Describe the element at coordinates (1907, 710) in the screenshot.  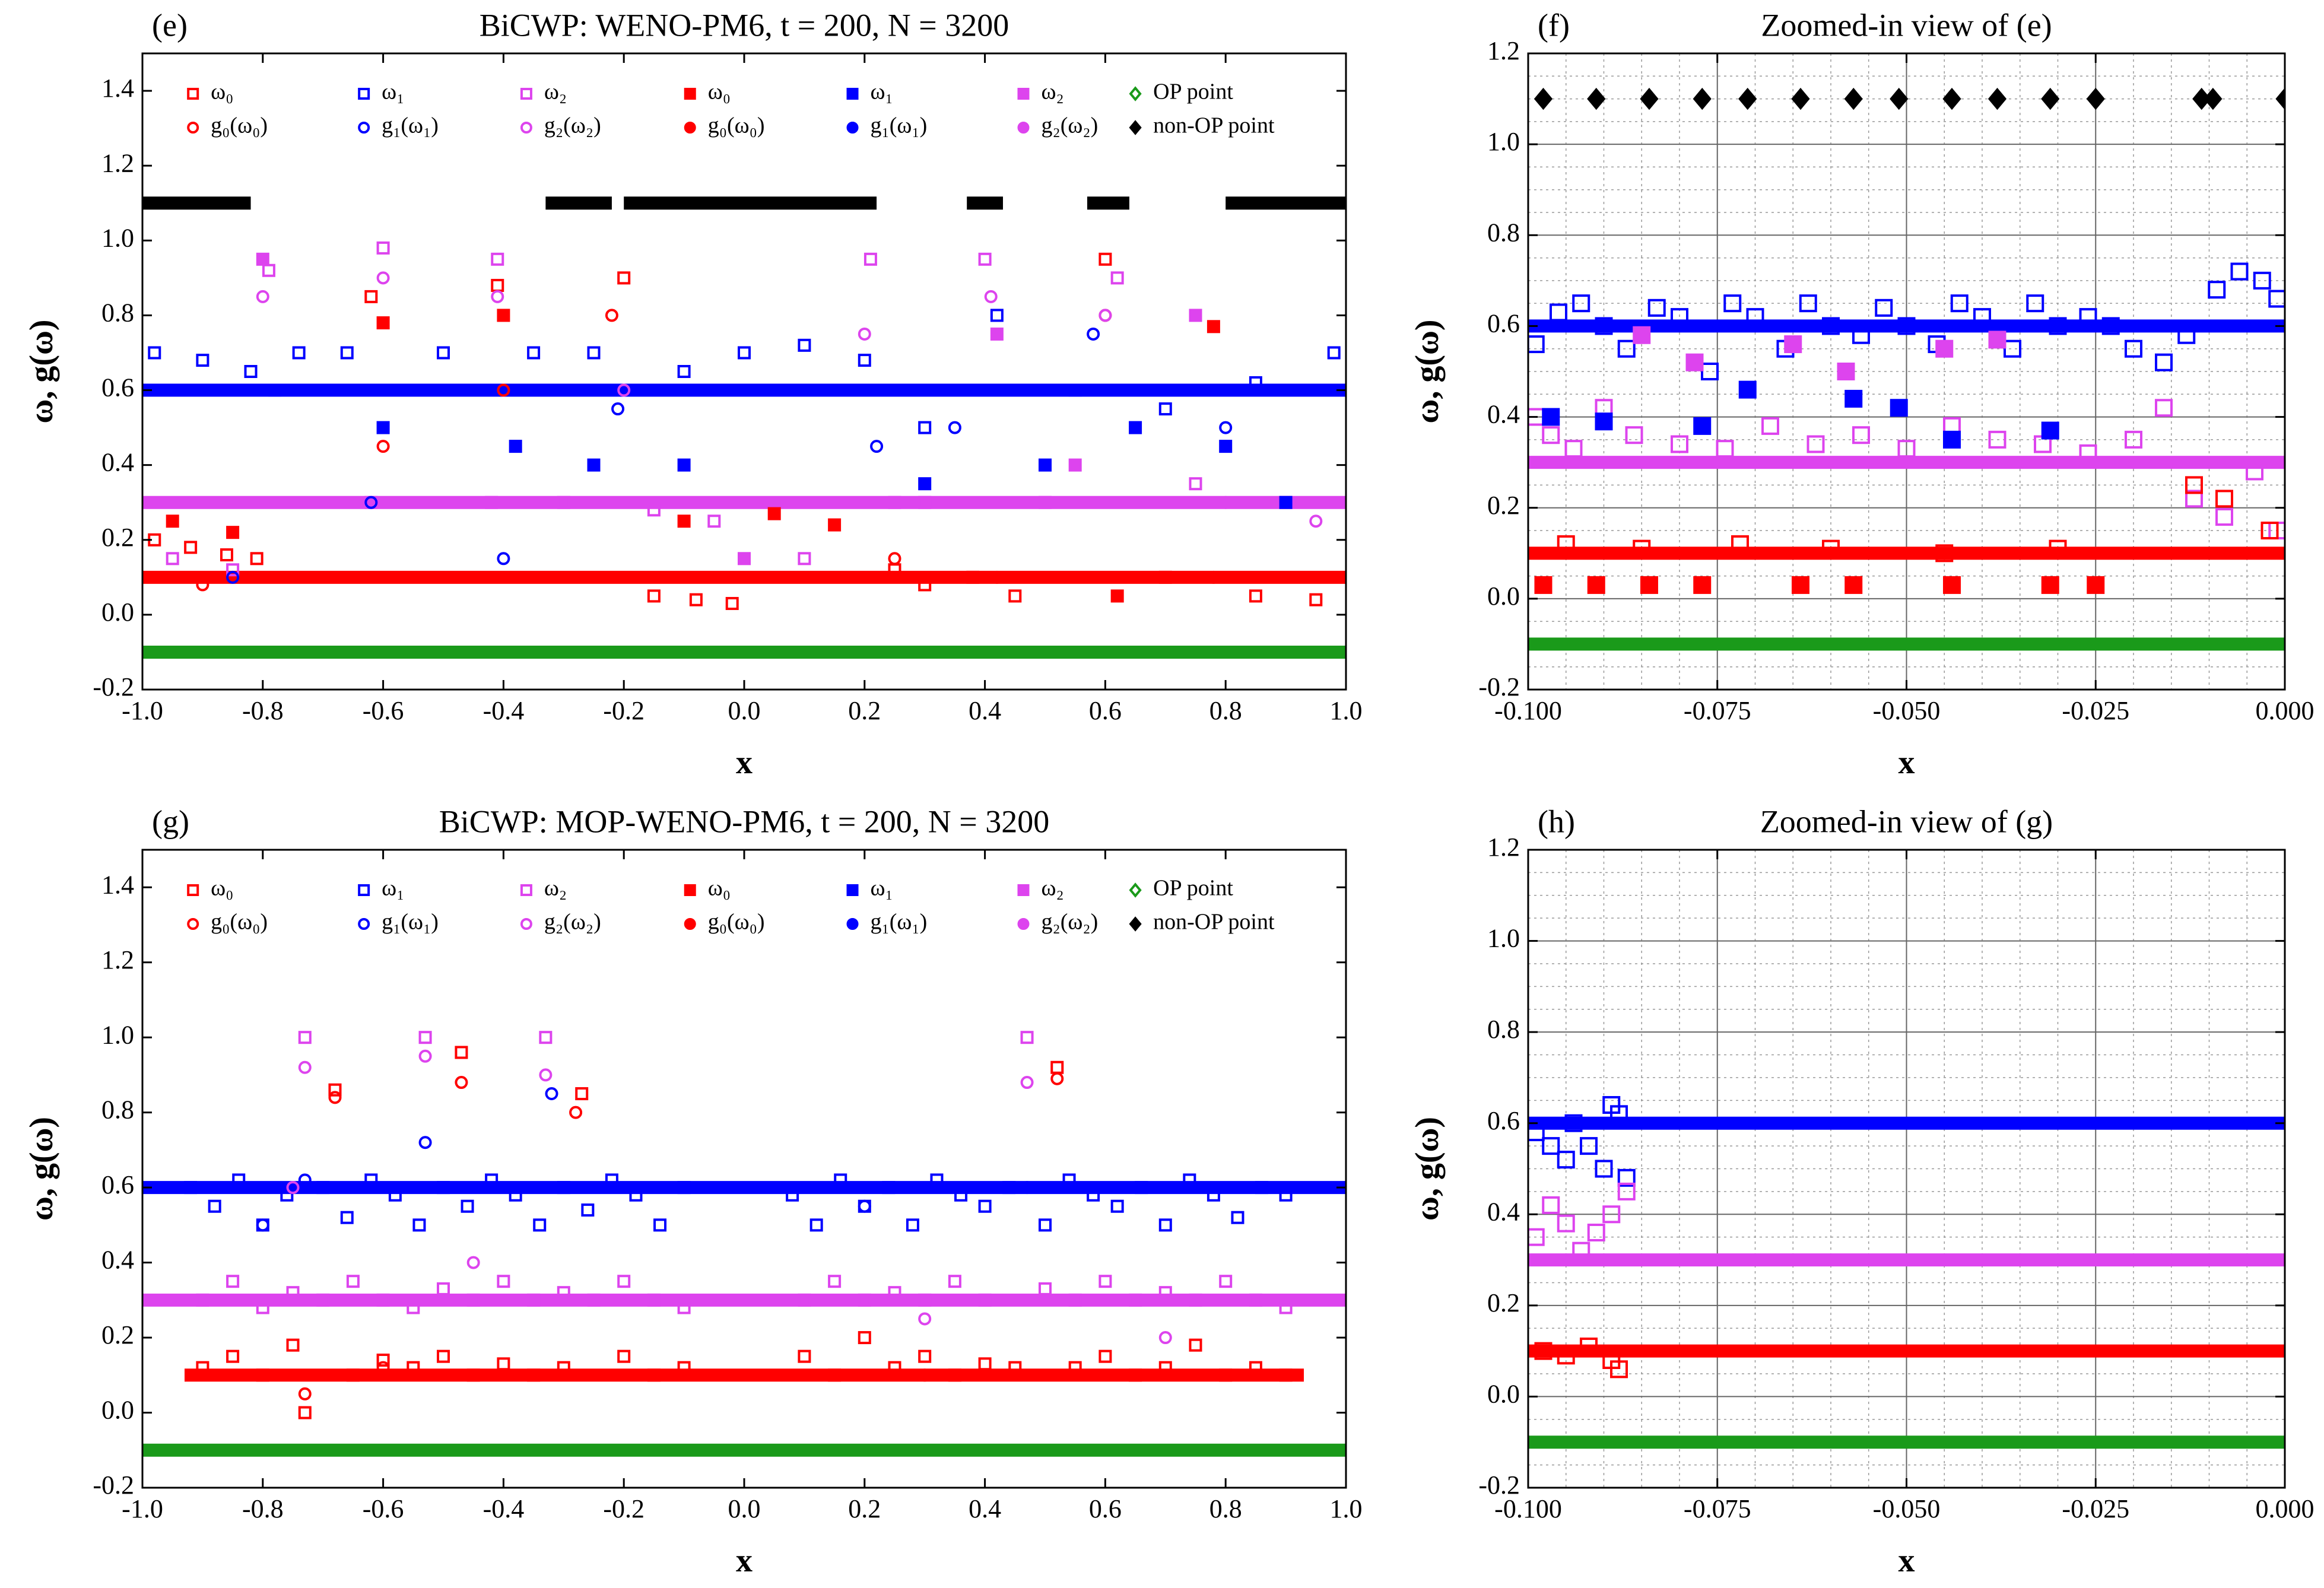
I see `x-tick-label: -0.050` at that location.